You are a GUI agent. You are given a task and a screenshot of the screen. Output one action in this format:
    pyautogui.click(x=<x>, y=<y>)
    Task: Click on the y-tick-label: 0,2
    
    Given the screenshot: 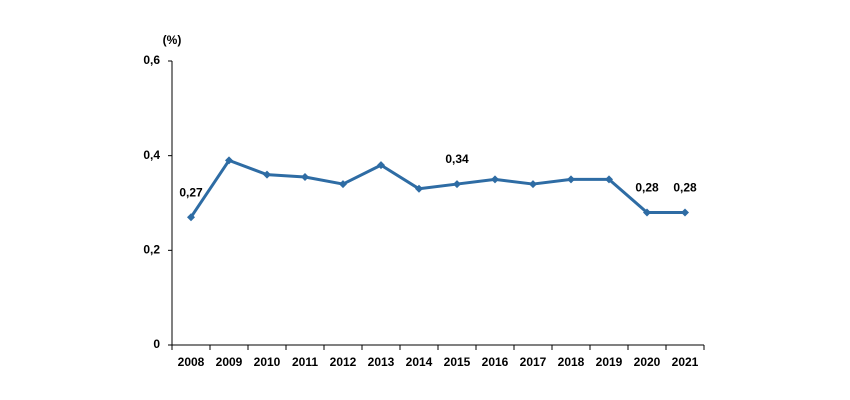 What is the action you would take?
    pyautogui.click(x=151, y=250)
    